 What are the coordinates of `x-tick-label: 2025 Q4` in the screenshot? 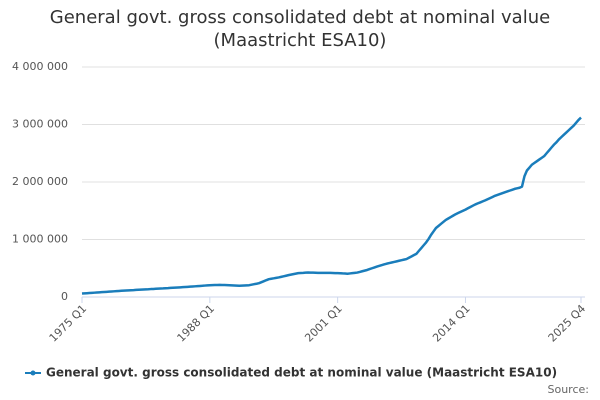 It's located at (567, 323).